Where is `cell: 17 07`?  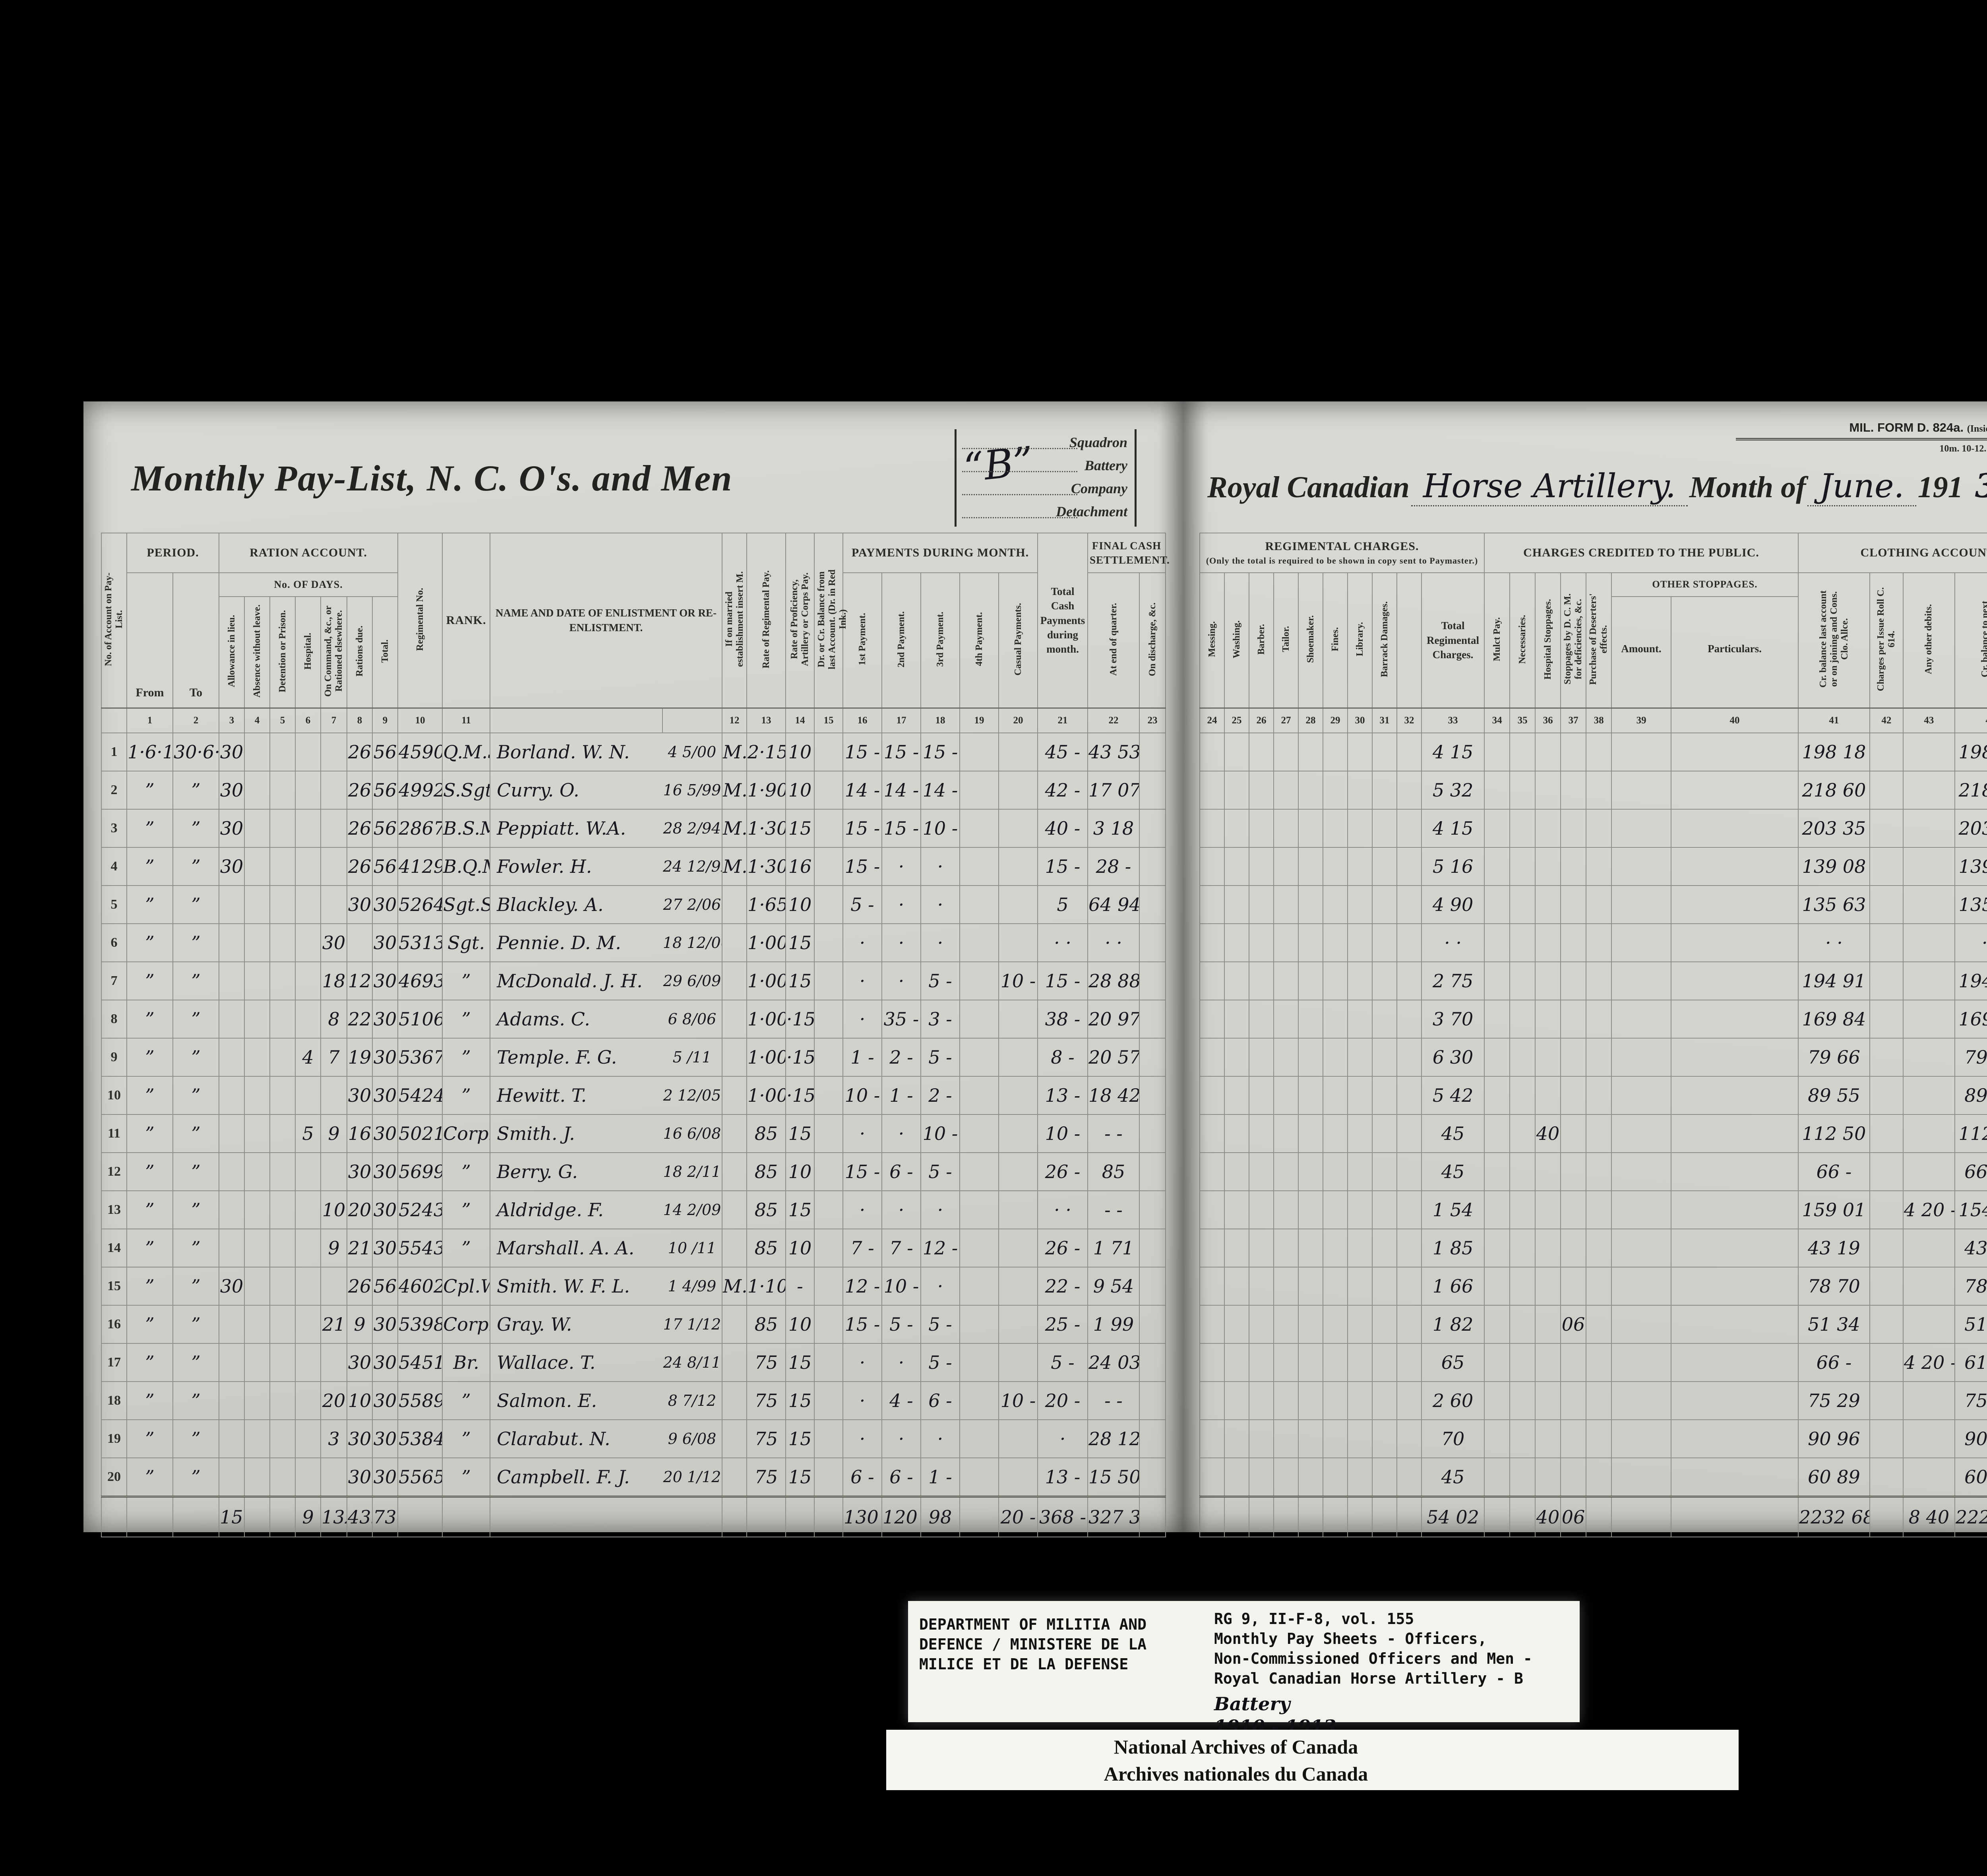 cell: 17 07 is located at coordinates (1113, 790).